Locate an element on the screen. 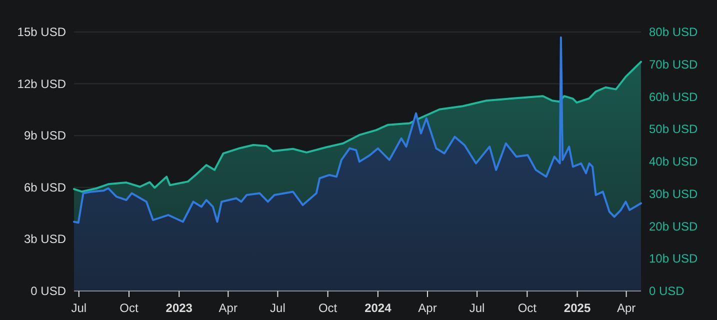  x-tick-label: 2025 is located at coordinates (577, 308).